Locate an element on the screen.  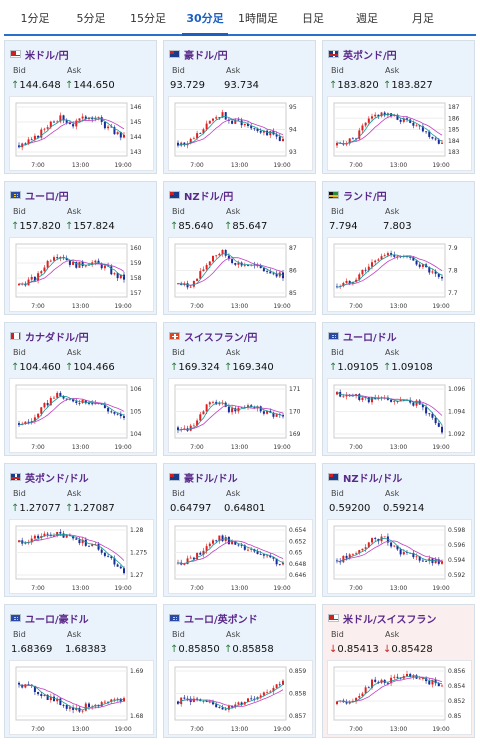
chart-svg: 7.9 7.8 7.7 7:00 13:00 19:00 is located at coordinates (395, 276).